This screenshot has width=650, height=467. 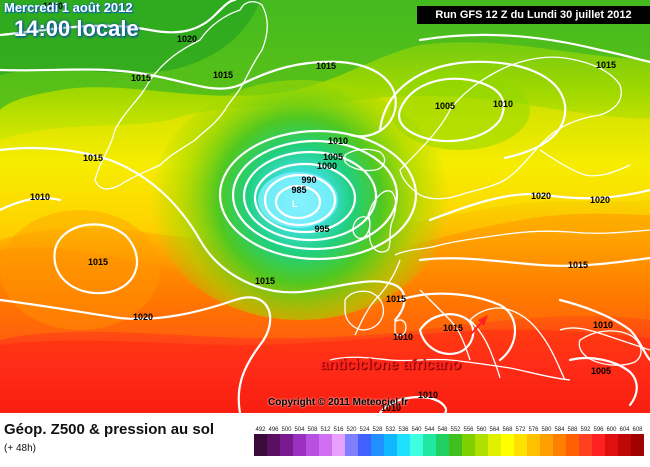 What do you see at coordinates (481, 430) in the screenshot?
I see `scale-tick-label: 560` at bounding box center [481, 430].